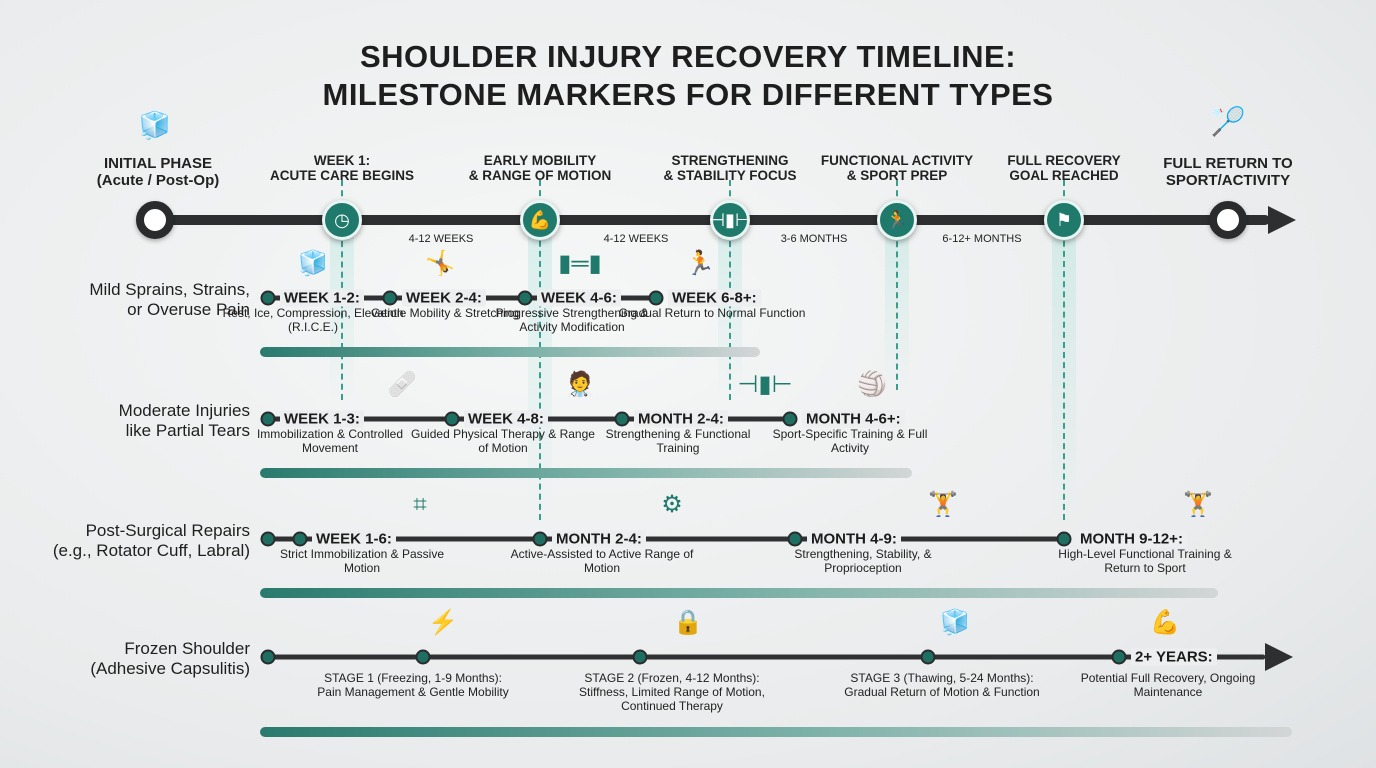 The width and height of the screenshot is (1376, 768). What do you see at coordinates (313, 263) in the screenshot?
I see `ice-pack-icon: 🧊` at bounding box center [313, 263].